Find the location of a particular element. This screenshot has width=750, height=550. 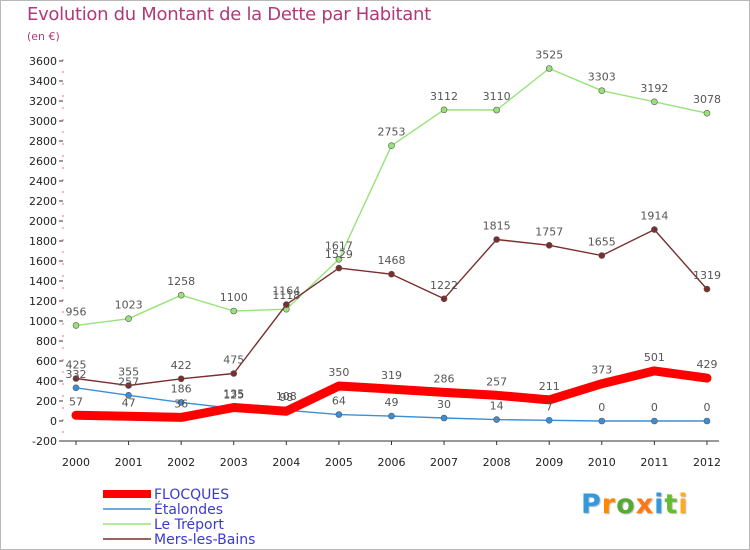

y-tick-label: 3200 is located at coordinates (43, 101).